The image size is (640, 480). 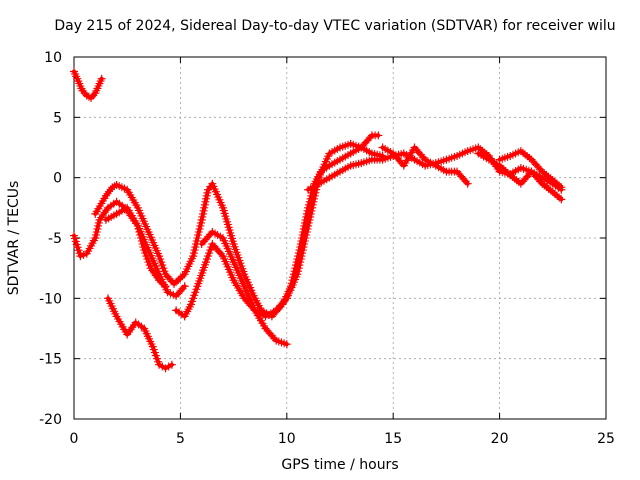 I want to click on x-axis-label: GPS time / hours, so click(x=340, y=465).